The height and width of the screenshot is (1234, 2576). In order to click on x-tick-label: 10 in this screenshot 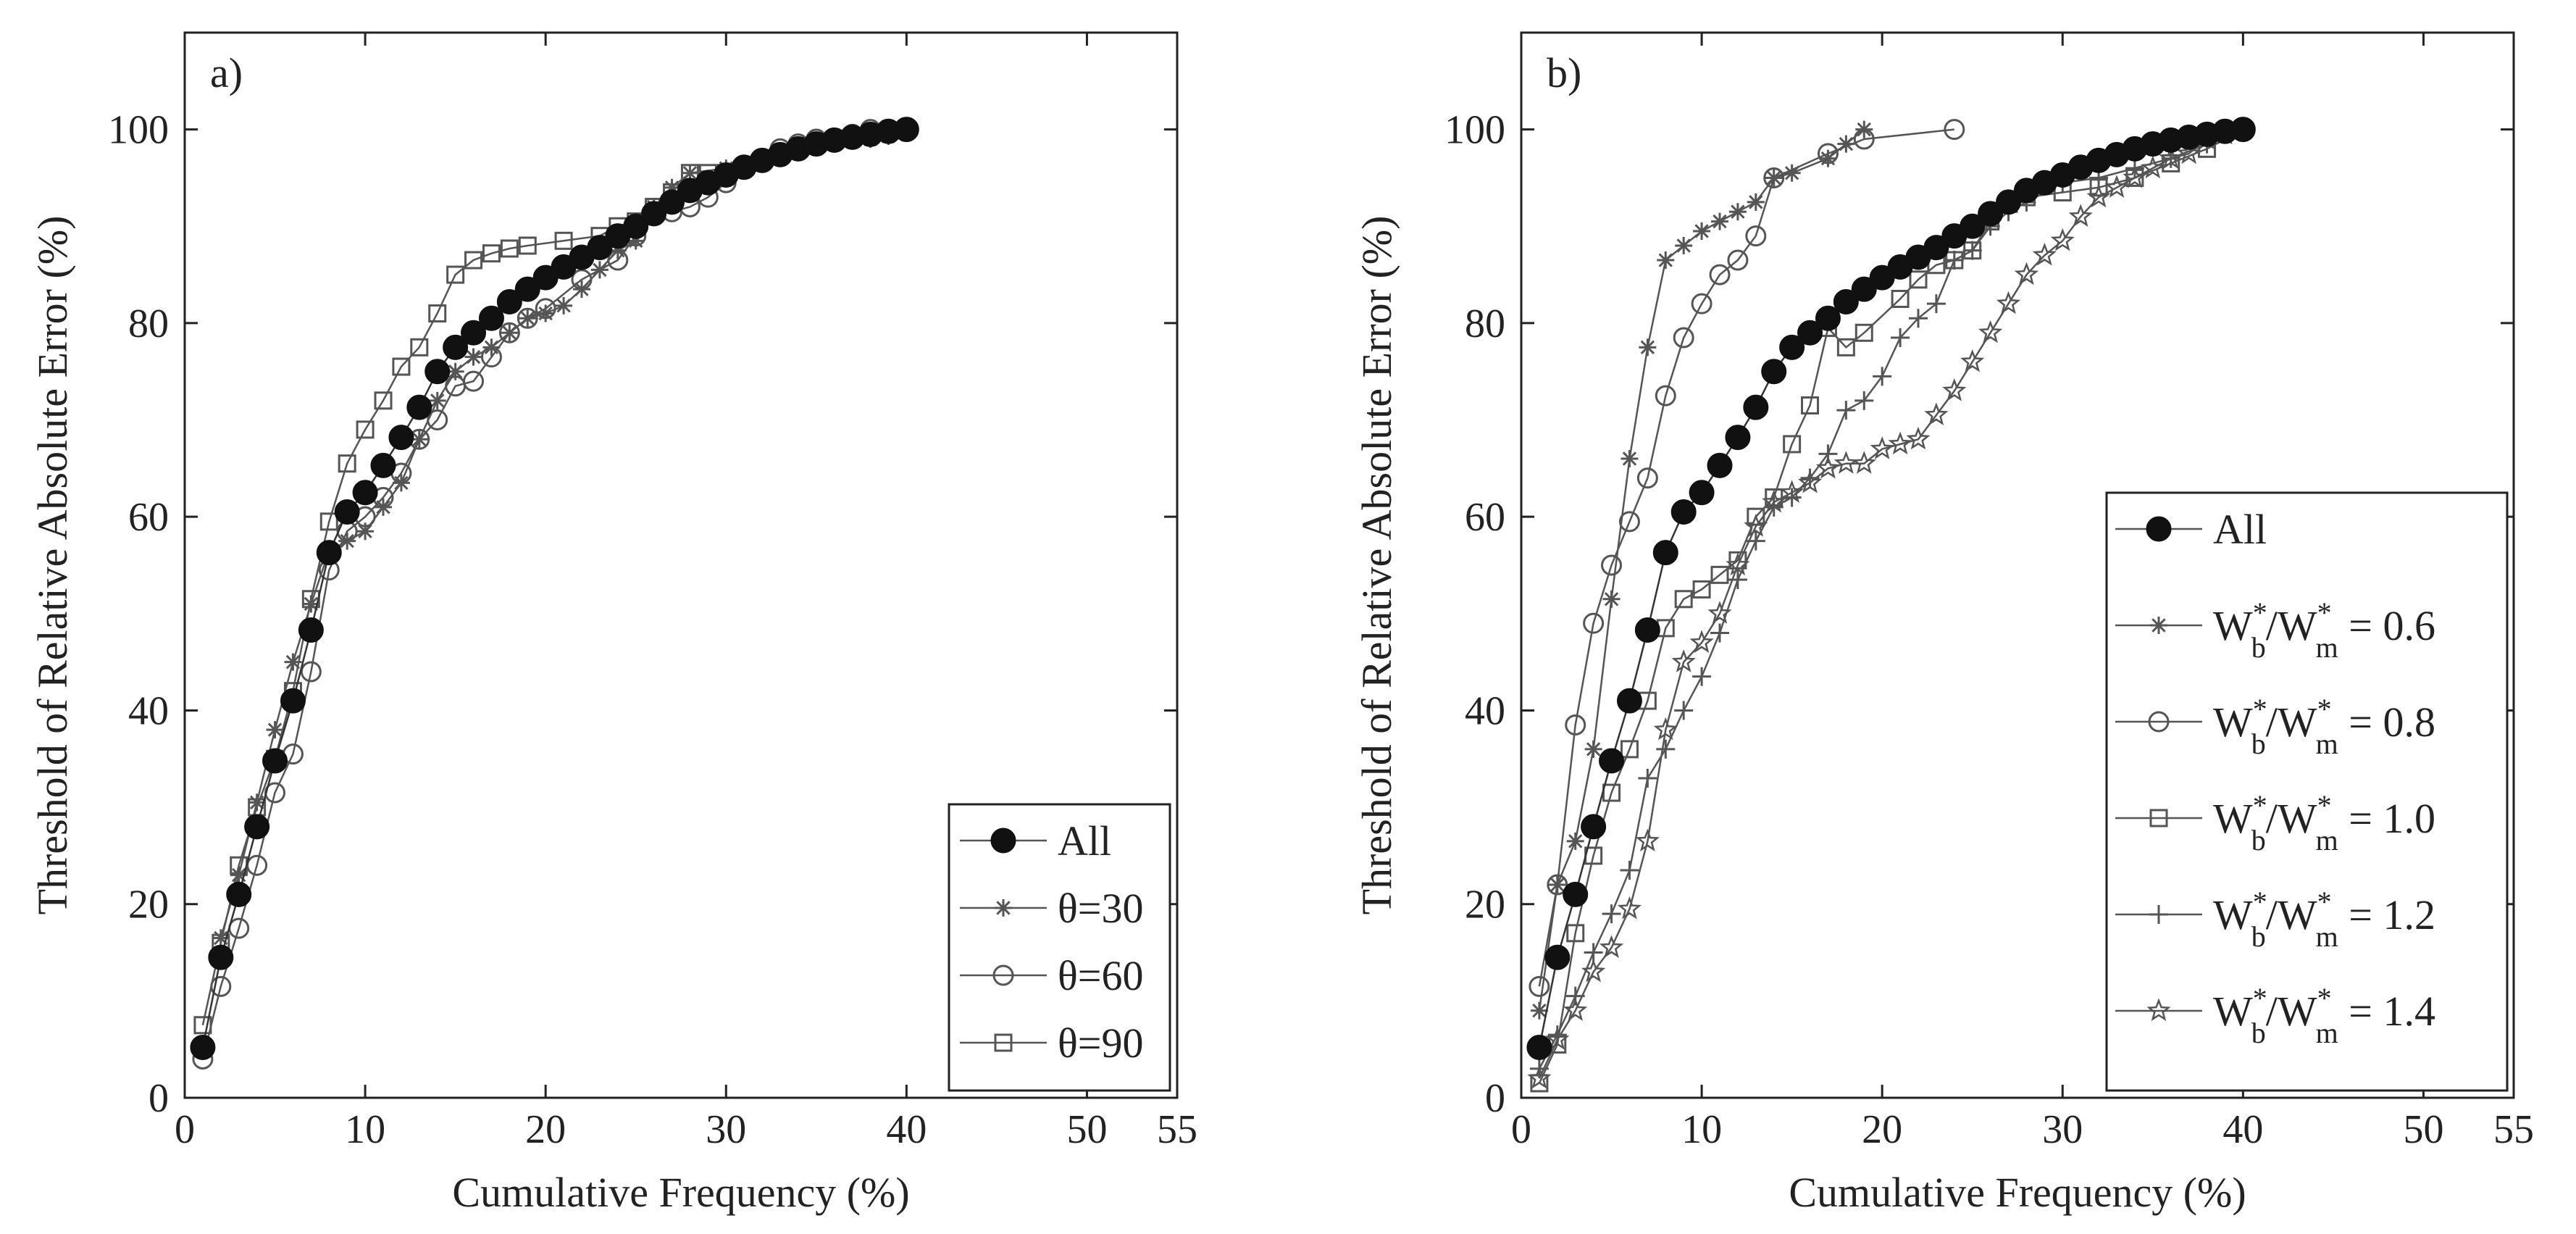, I will do `click(1701, 1129)`.